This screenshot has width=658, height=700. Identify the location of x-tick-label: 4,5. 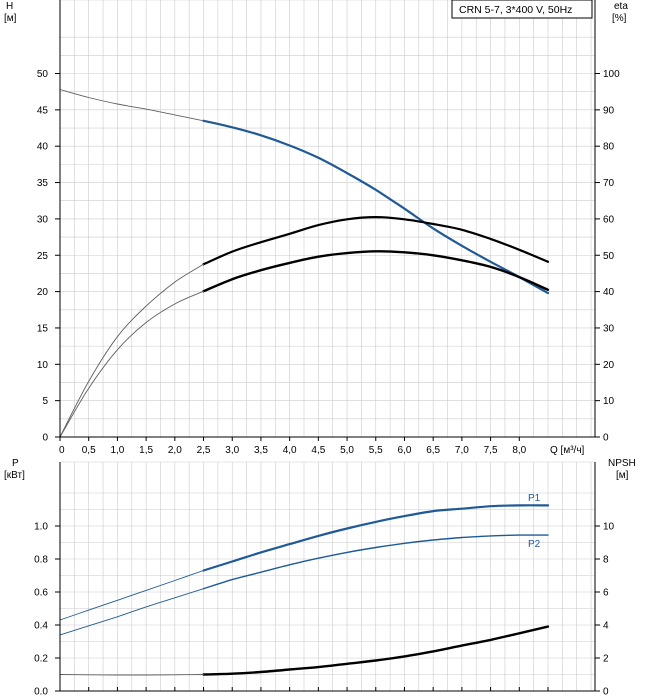
(318, 450).